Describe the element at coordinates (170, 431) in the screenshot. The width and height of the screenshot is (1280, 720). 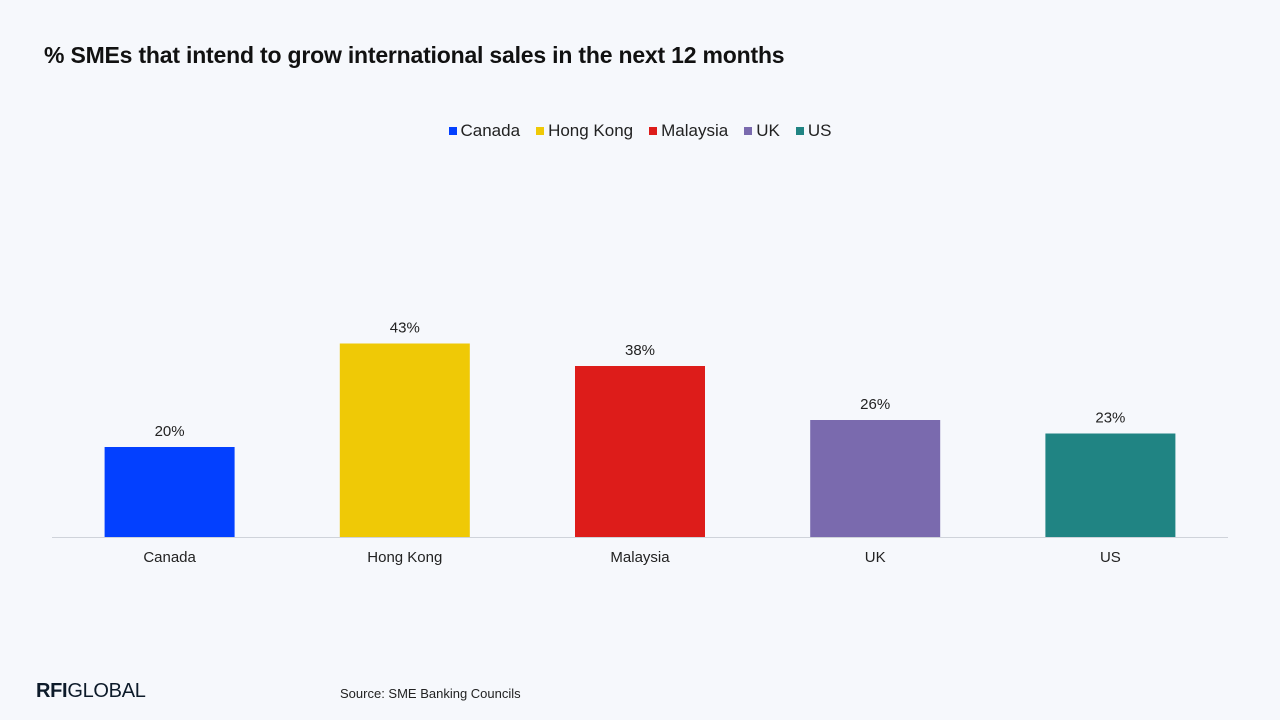
I see `data-label-canada: 20%` at that location.